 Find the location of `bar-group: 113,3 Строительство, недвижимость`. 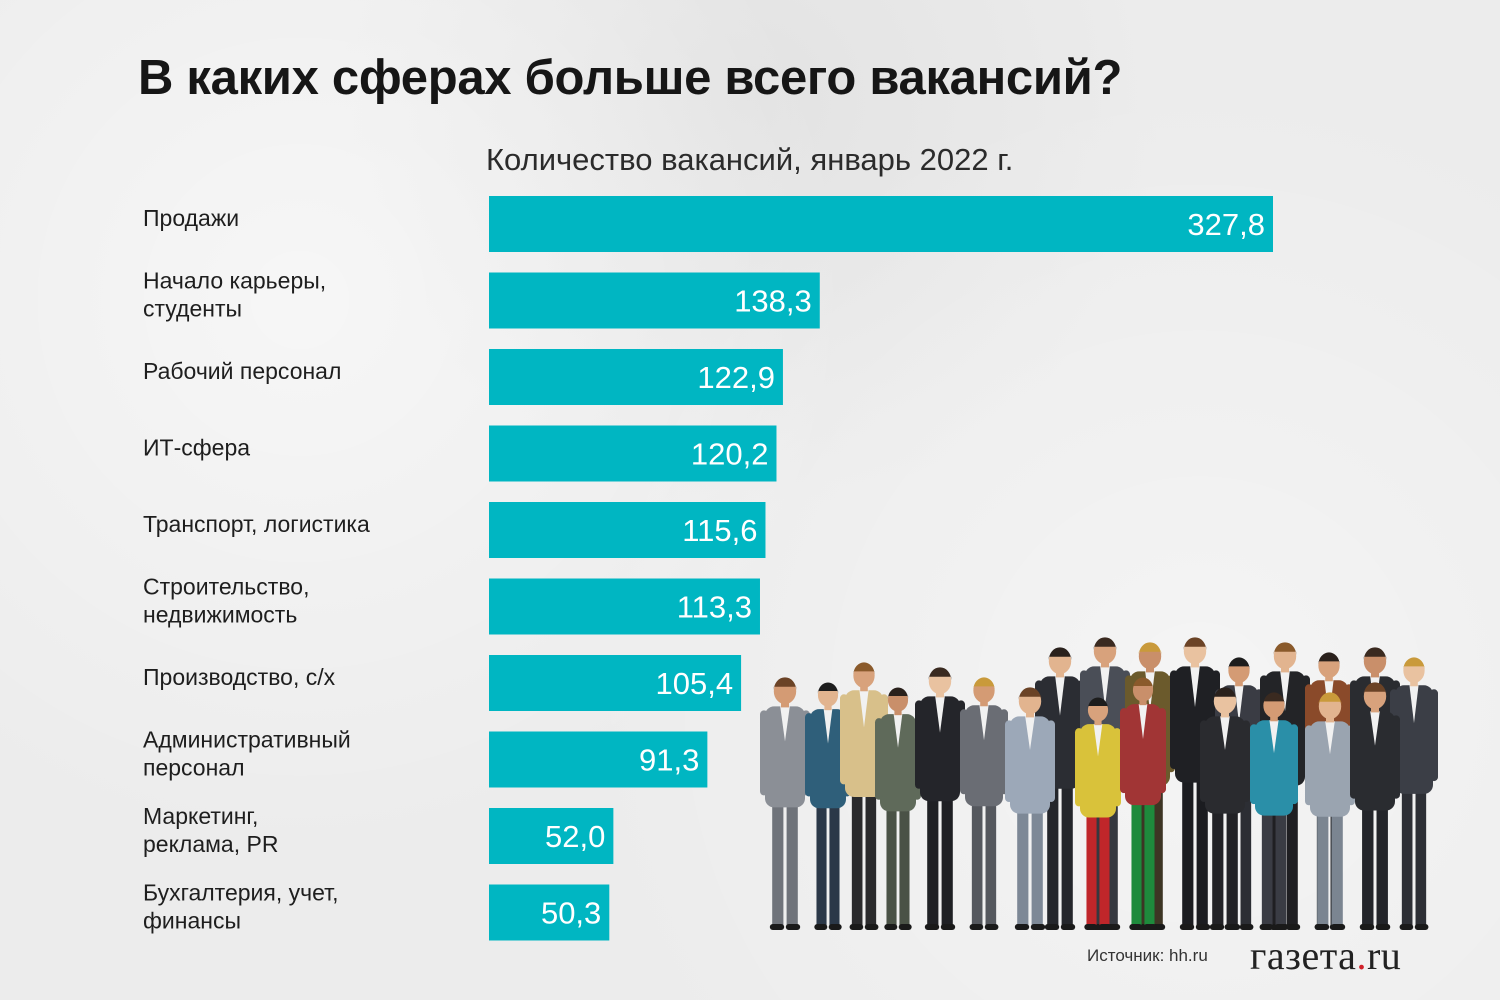

bar-group: 113,3 Строительство, недвижимость is located at coordinates (451, 604).